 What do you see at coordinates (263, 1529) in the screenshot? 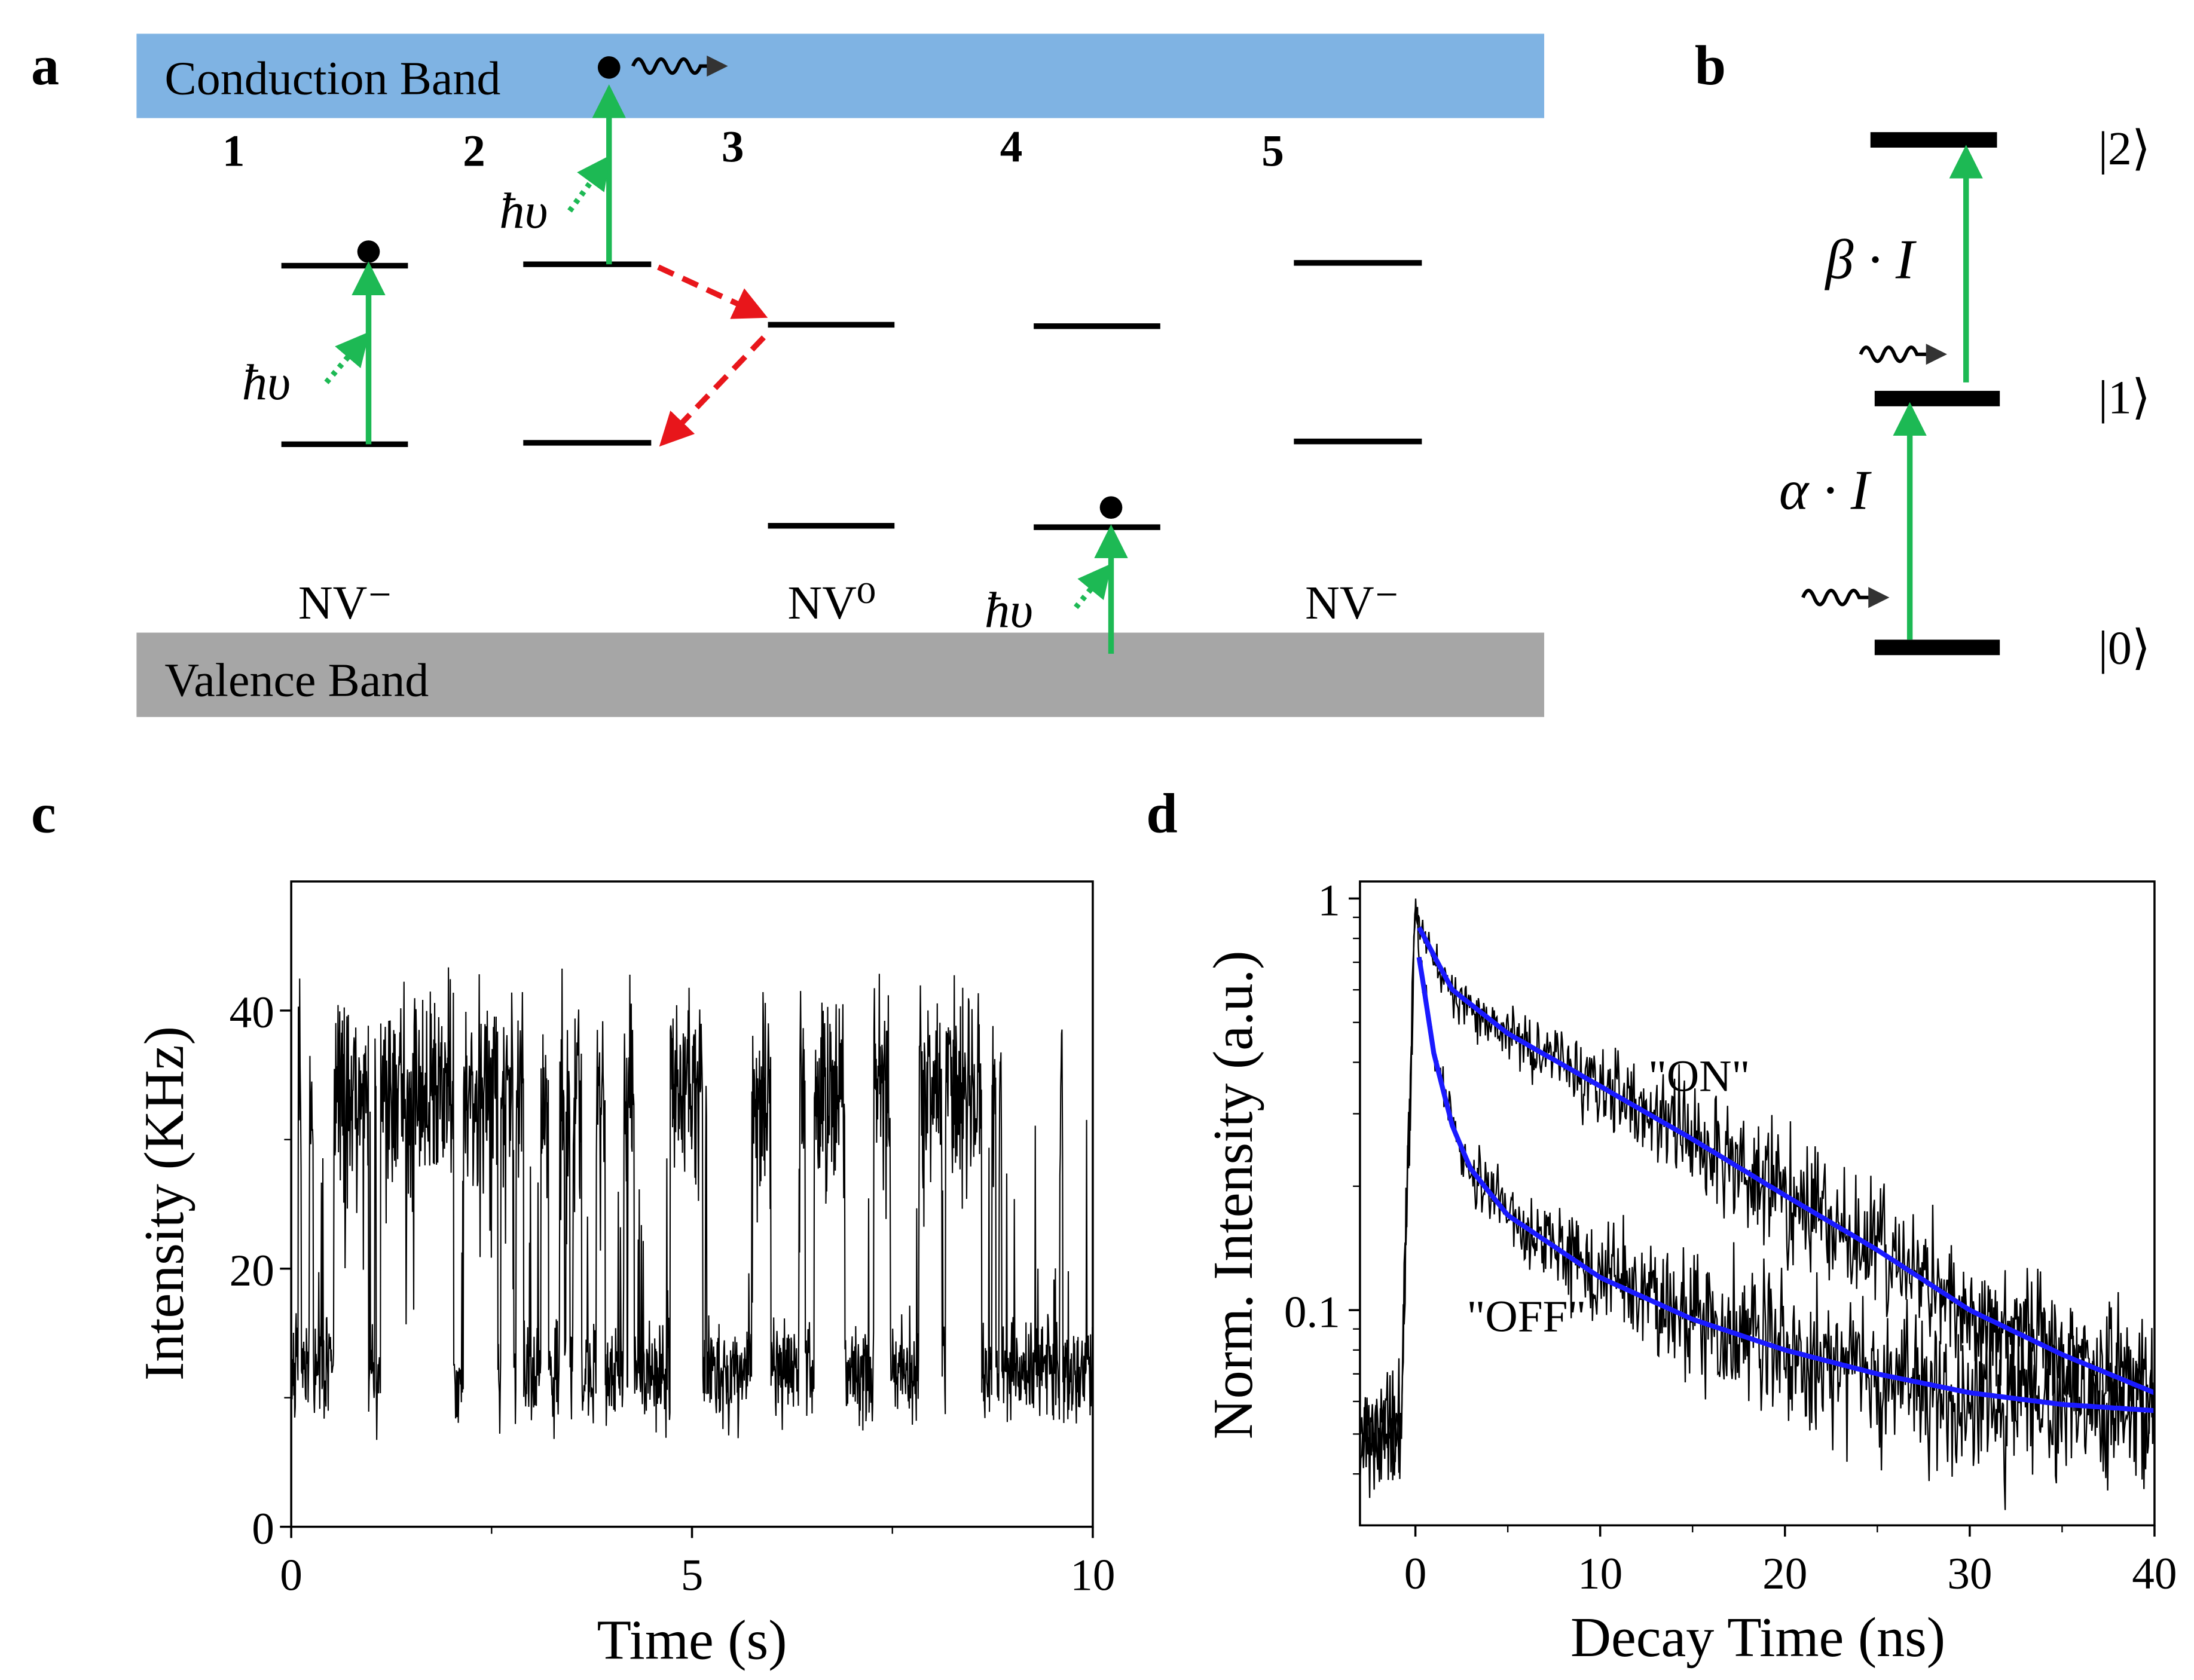
I see `y-tick-label: 0` at bounding box center [263, 1529].